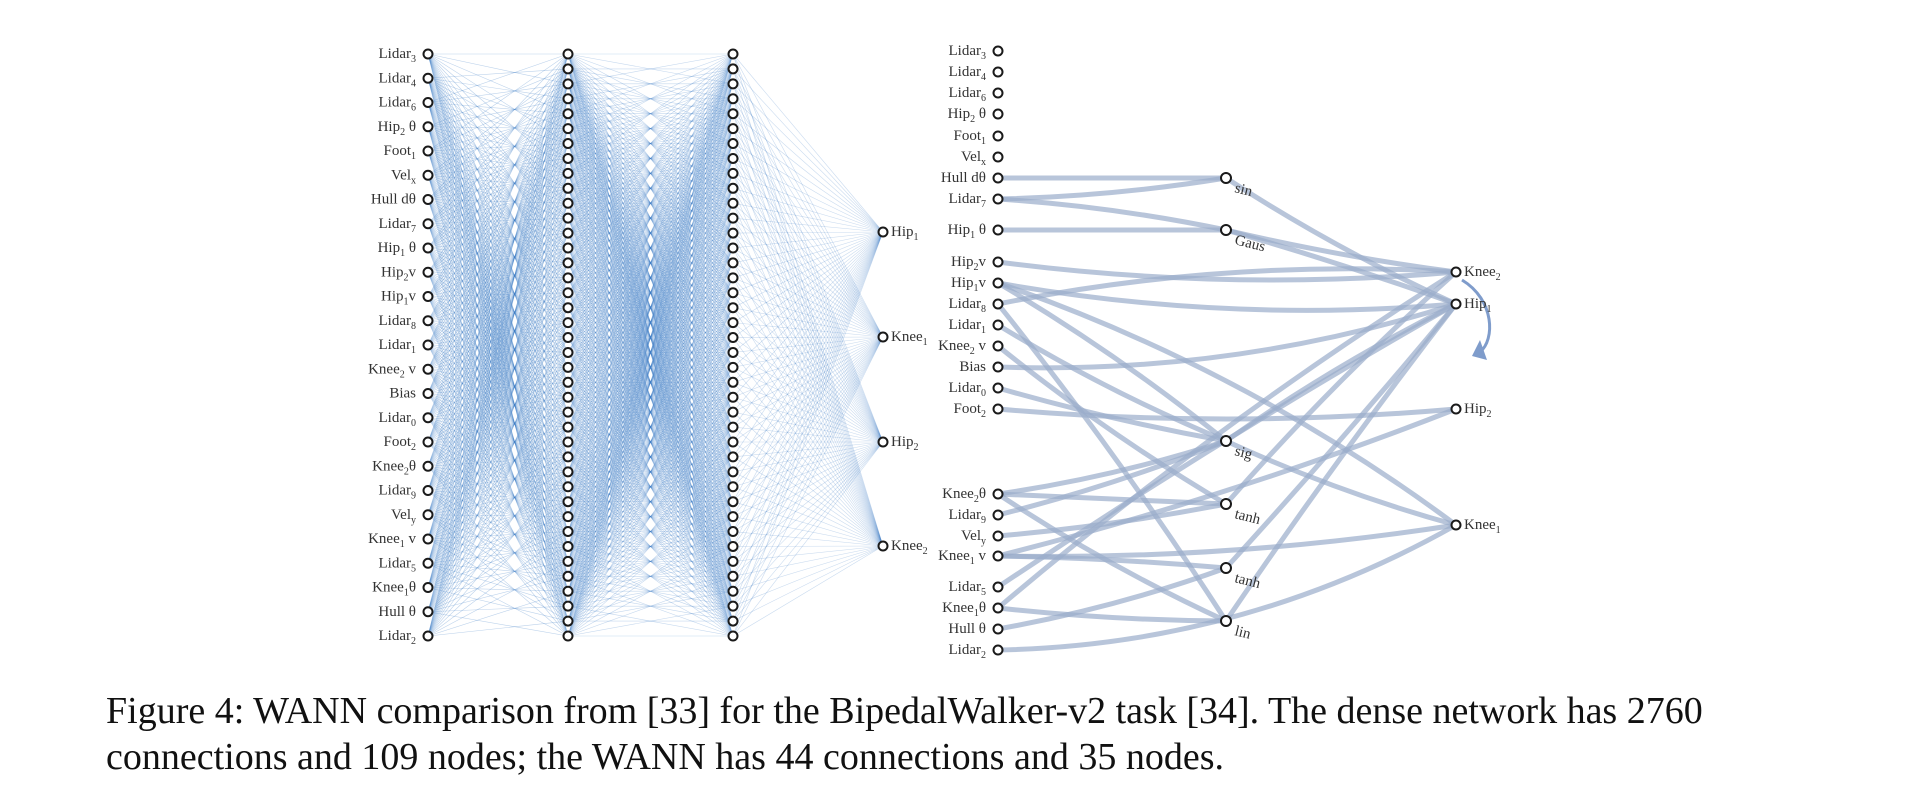  Describe the element at coordinates (394, 589) in the screenshot. I see `dense-input-label-22: Knee1θ` at that location.